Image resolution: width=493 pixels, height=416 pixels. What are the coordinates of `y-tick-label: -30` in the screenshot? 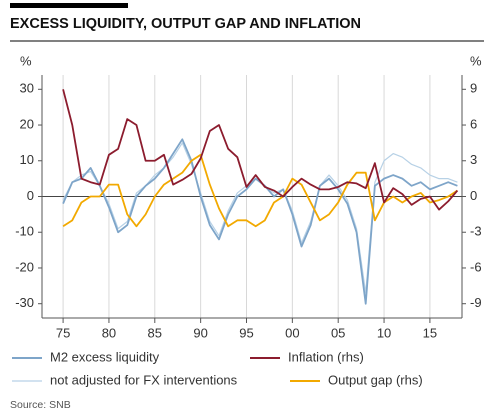 It's located at (24, 302).